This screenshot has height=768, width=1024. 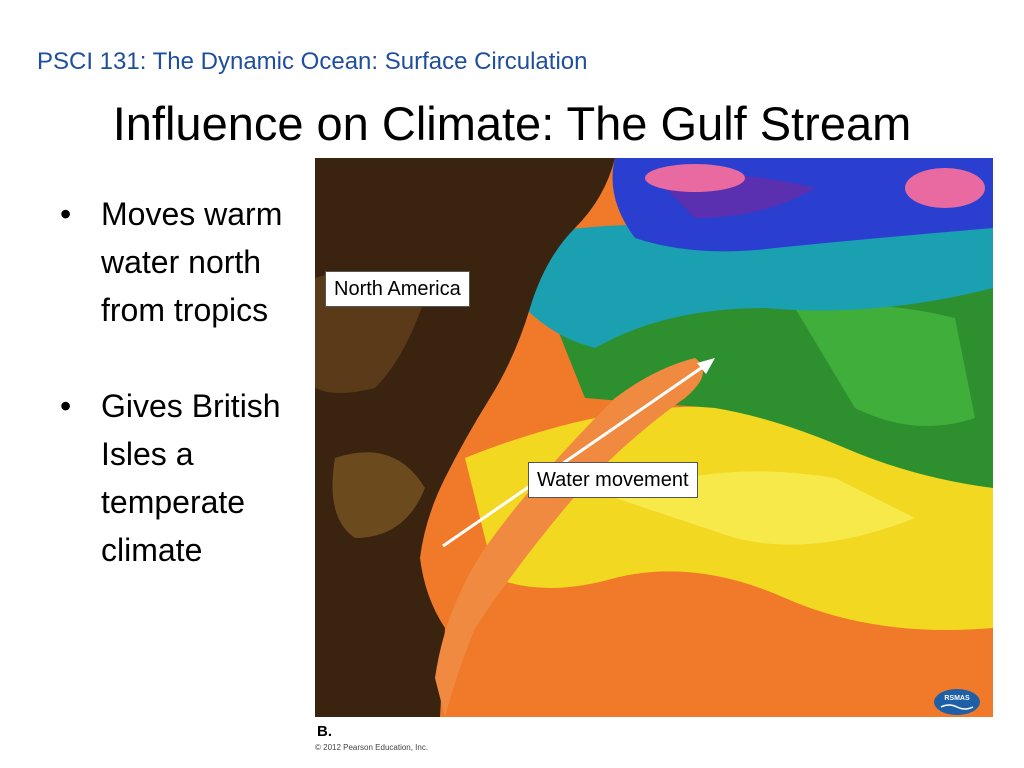 I want to click on water-movement-arrow, so click(x=575, y=455).